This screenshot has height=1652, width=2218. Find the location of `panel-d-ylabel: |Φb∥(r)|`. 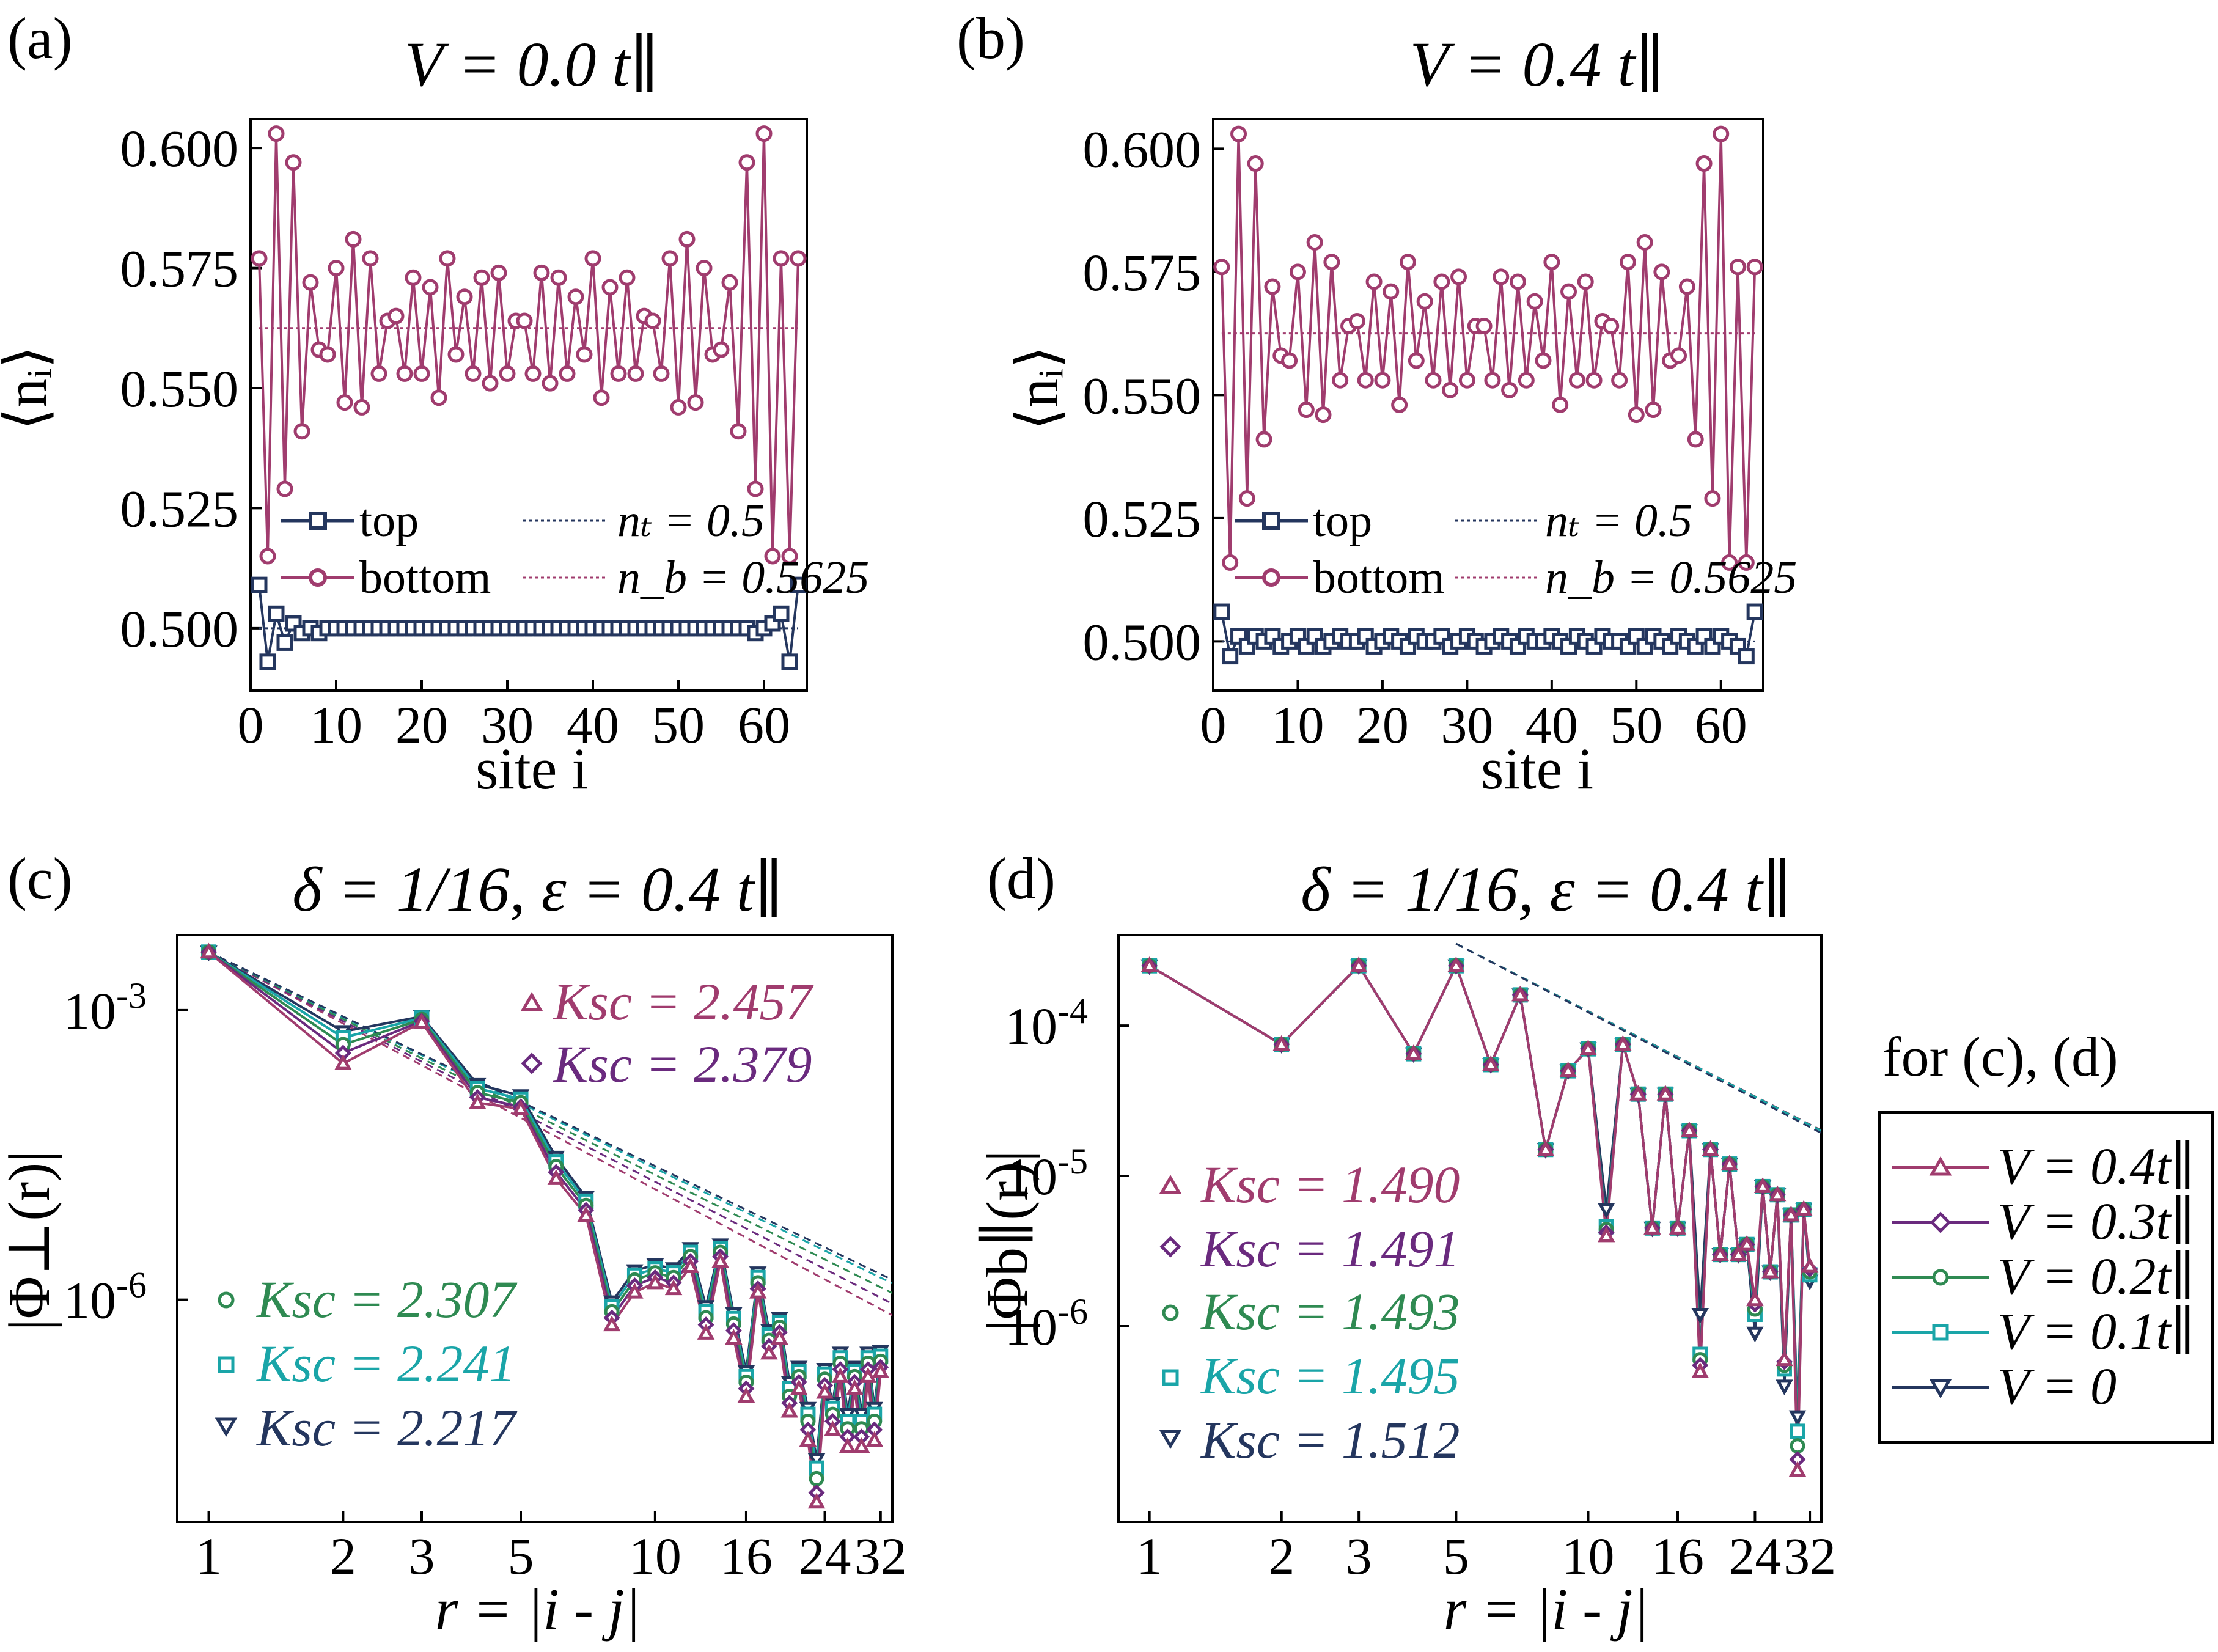

panel-d-ylabel: |Φb∥(r)| is located at coordinates (1007, 1241).